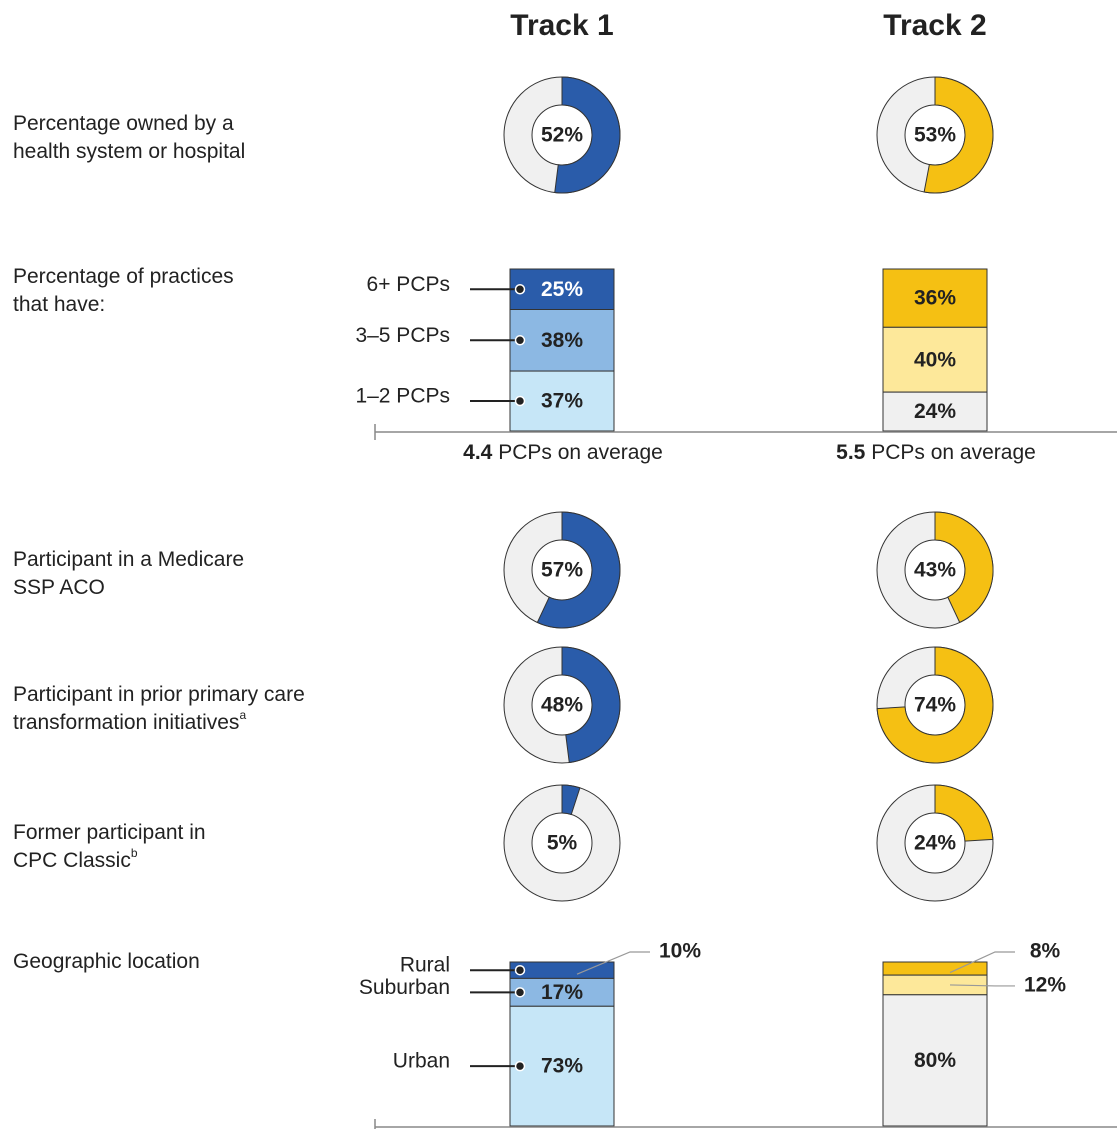 This screenshot has width=1117, height=1129. What do you see at coordinates (402, 335) in the screenshot?
I see `category-label: 3–5 PCPs` at bounding box center [402, 335].